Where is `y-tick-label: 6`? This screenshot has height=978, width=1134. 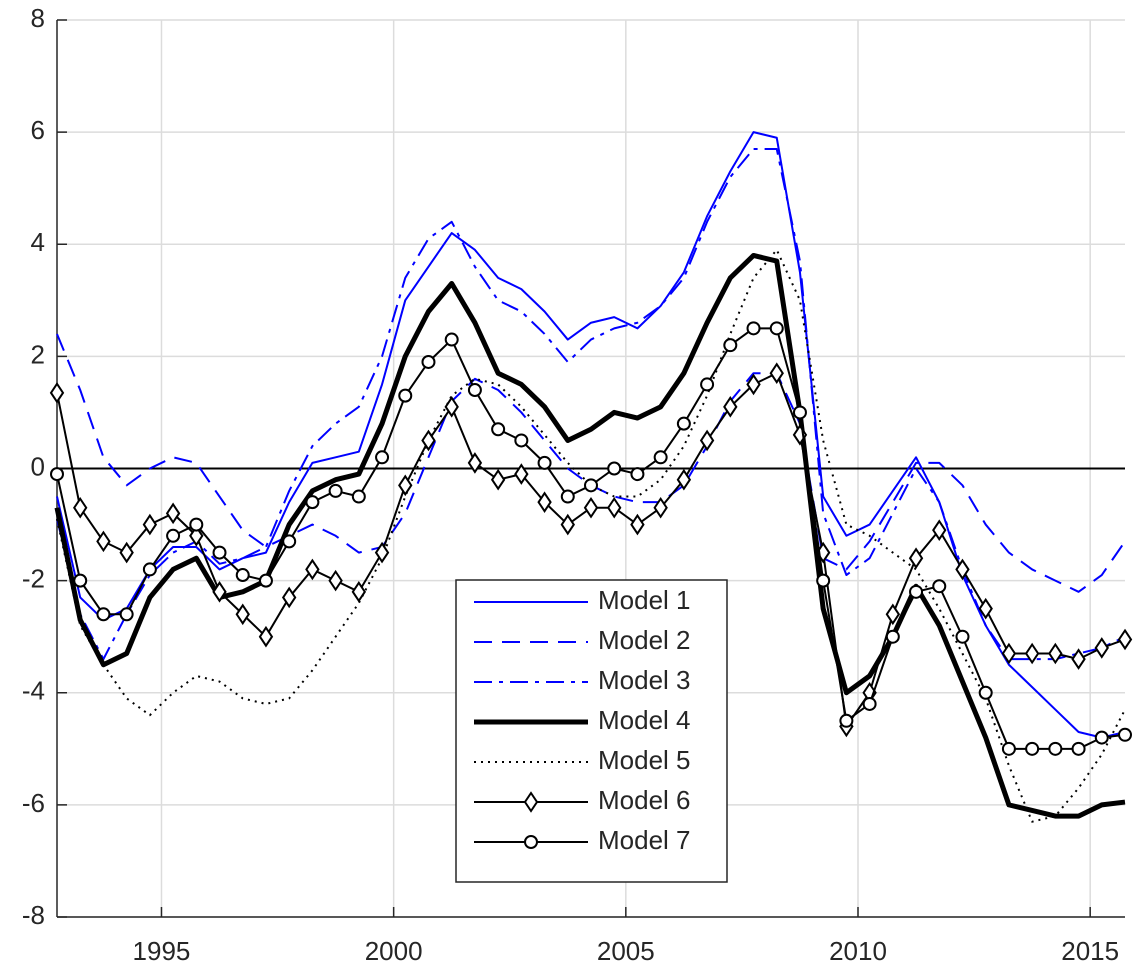
y-tick-label: 6 is located at coordinates (38, 130).